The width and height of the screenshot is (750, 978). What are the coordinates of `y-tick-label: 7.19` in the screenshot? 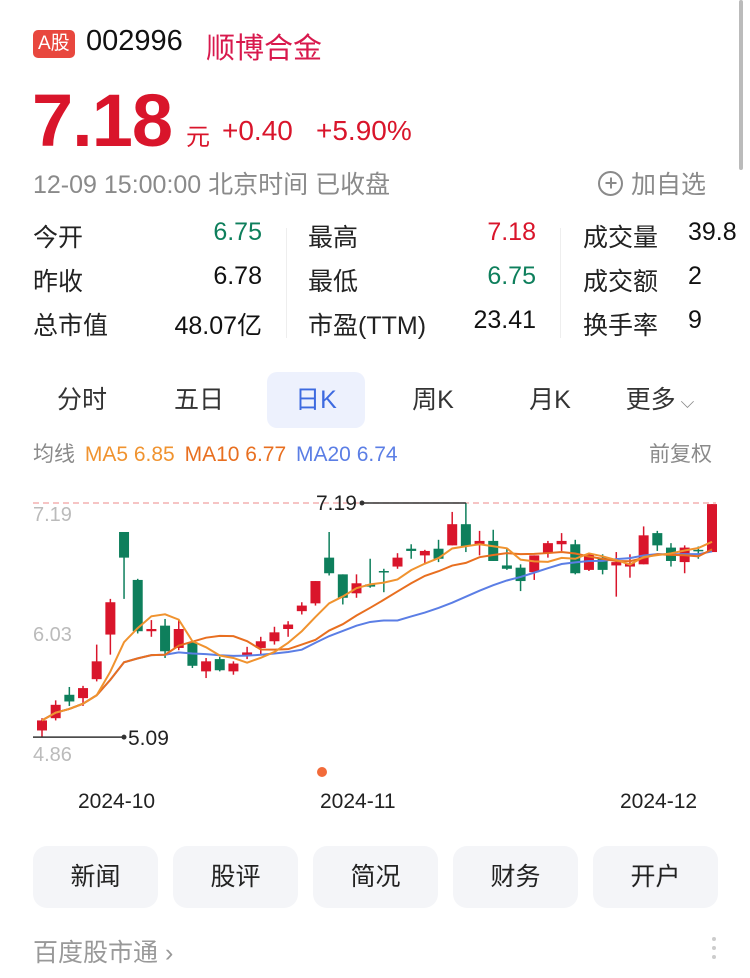 It's located at (52, 515).